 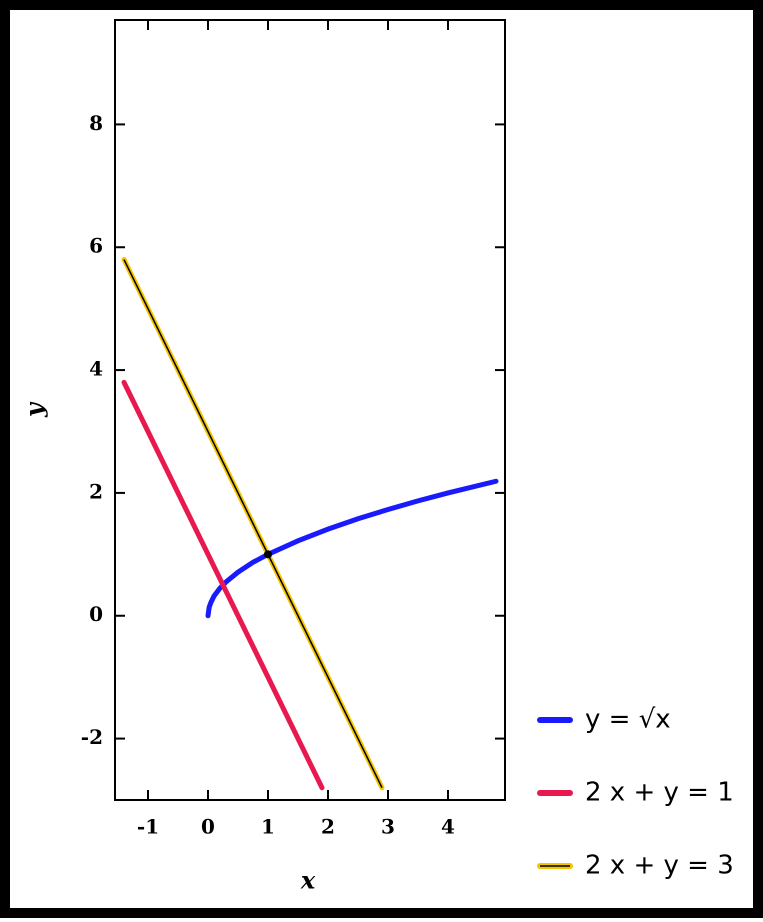 What do you see at coordinates (96, 369) in the screenshot?
I see `y-tick-label: 4` at bounding box center [96, 369].